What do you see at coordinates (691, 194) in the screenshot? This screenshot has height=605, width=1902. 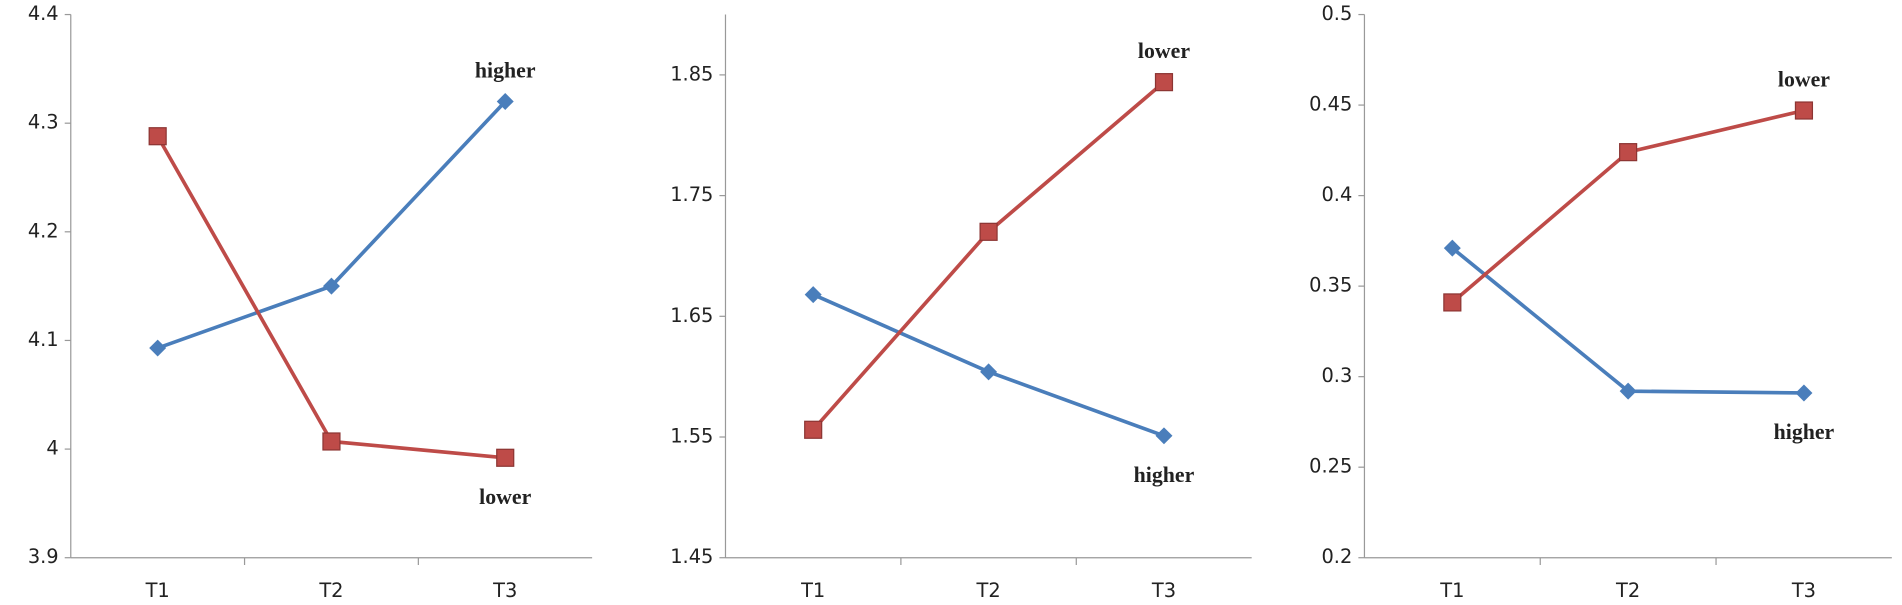 I see `y-tick-label: 1.75` at bounding box center [691, 194].